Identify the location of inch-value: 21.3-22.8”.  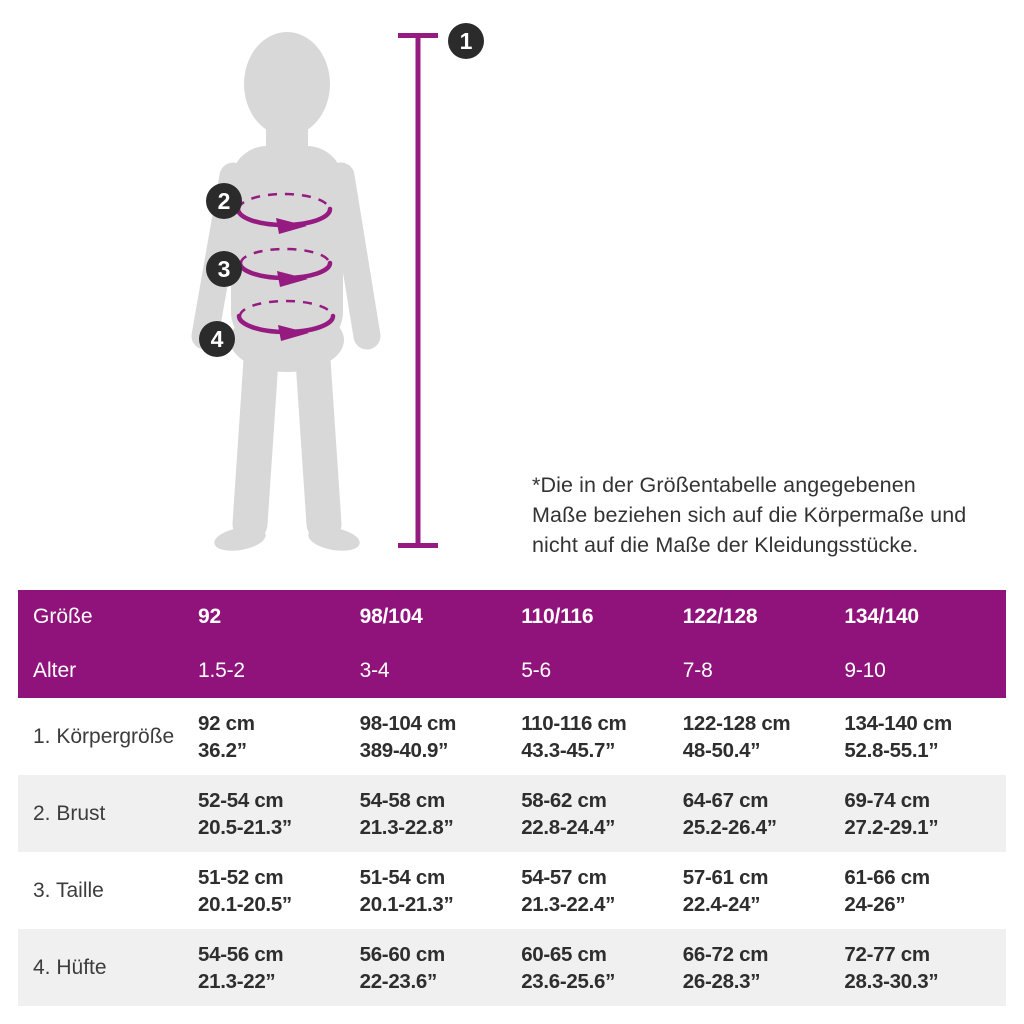
(406, 827).